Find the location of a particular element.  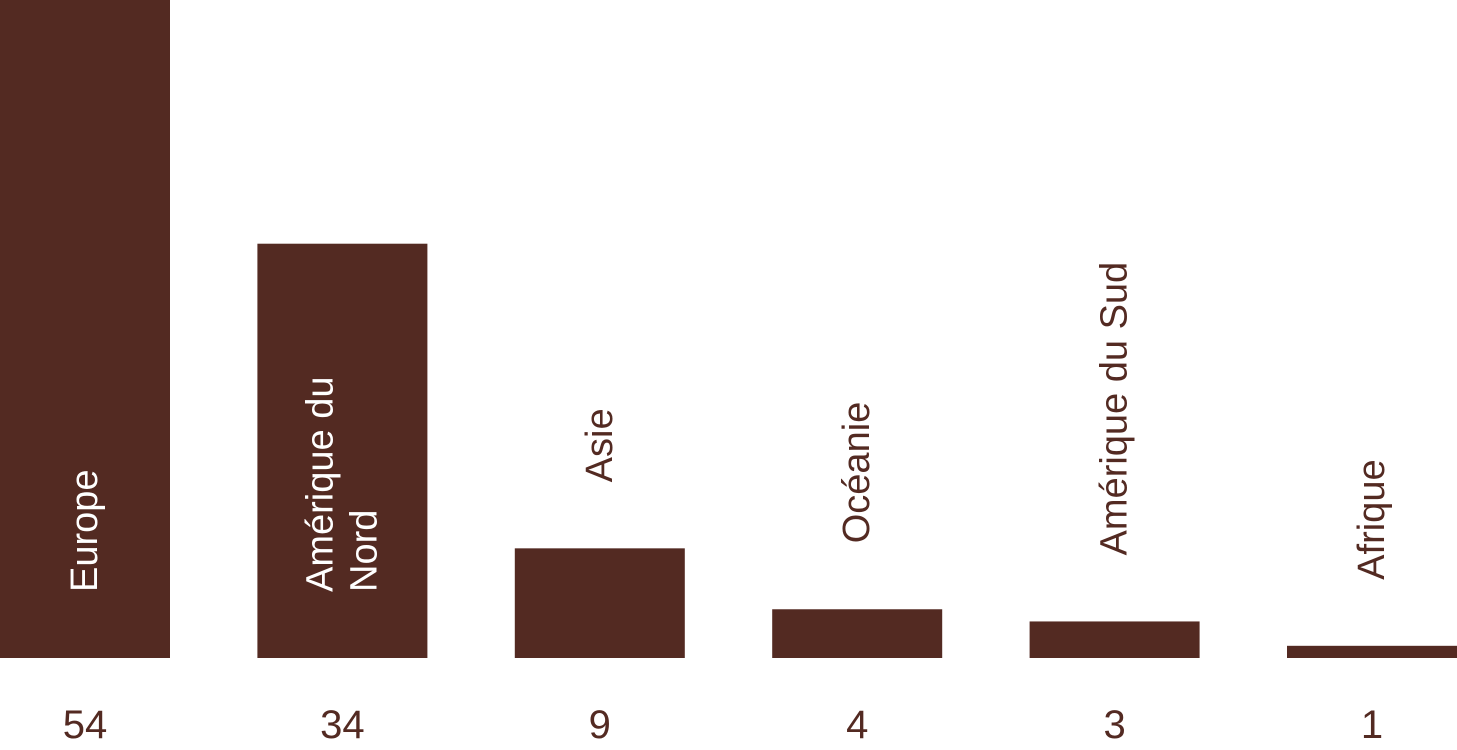

category-label-asie: Asie is located at coordinates (600, 445).